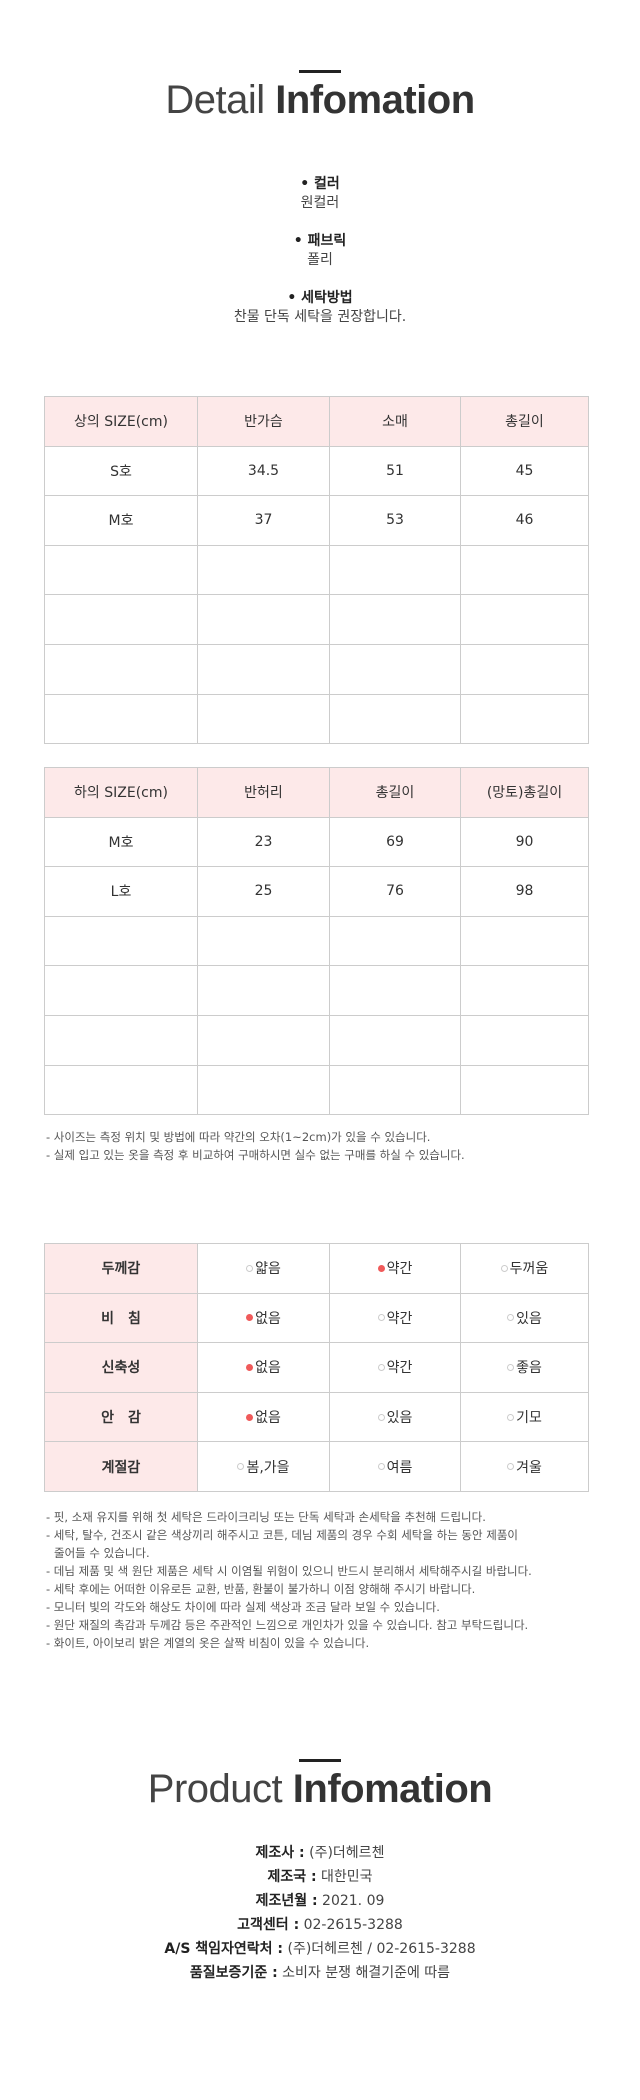 This screenshot has height=2100, width=640. I want to click on product-info-label: 제조사 :, so click(280, 1853).